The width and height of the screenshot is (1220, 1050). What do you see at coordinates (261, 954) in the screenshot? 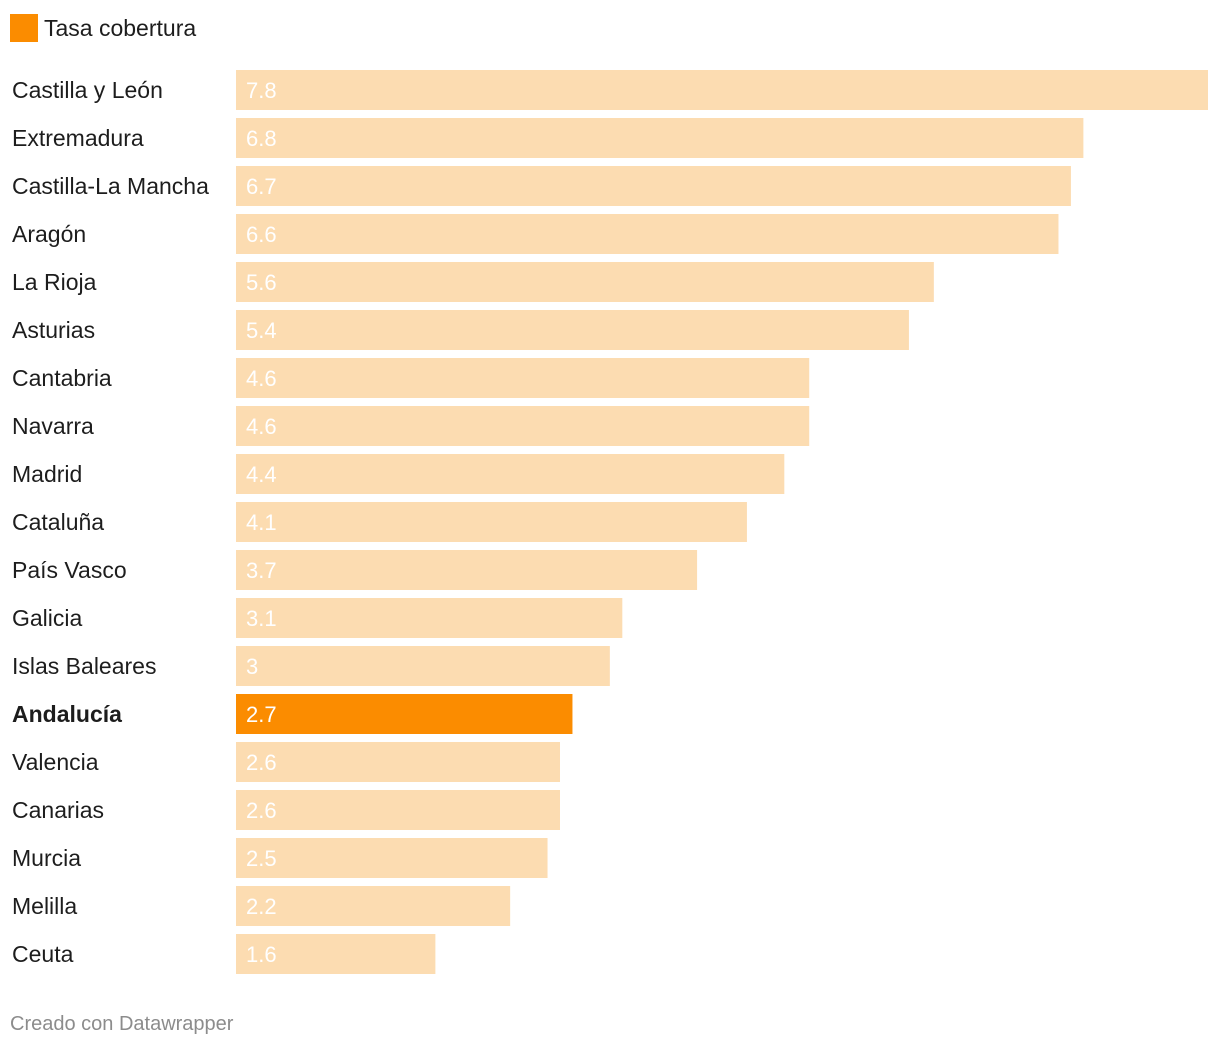
I see `value-label: 1.6` at bounding box center [261, 954].